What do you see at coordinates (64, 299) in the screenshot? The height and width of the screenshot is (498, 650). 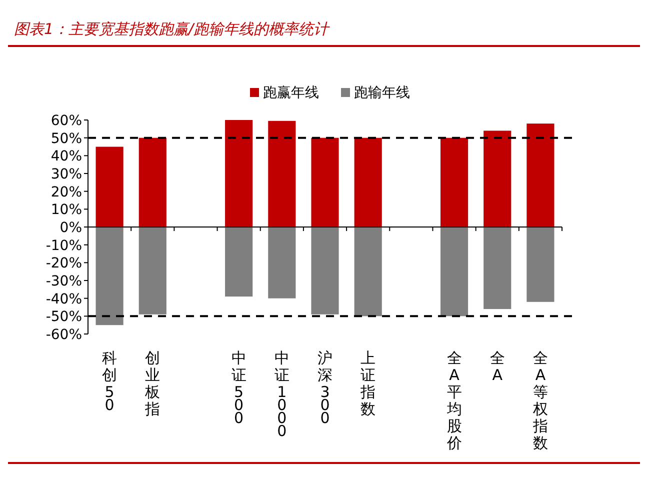 I see `y-tick-label: -40%` at bounding box center [64, 299].